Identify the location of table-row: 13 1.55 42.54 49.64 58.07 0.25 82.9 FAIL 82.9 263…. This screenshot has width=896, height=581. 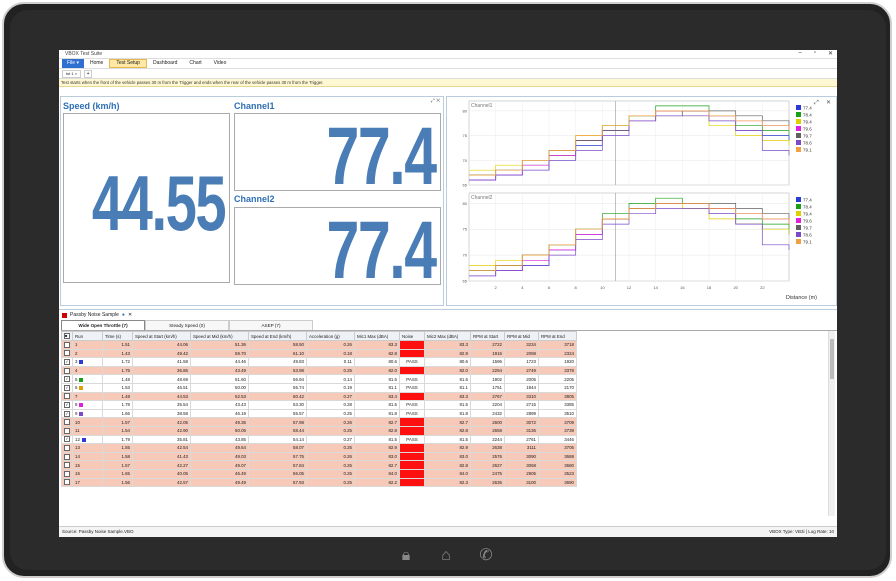
(319, 448).